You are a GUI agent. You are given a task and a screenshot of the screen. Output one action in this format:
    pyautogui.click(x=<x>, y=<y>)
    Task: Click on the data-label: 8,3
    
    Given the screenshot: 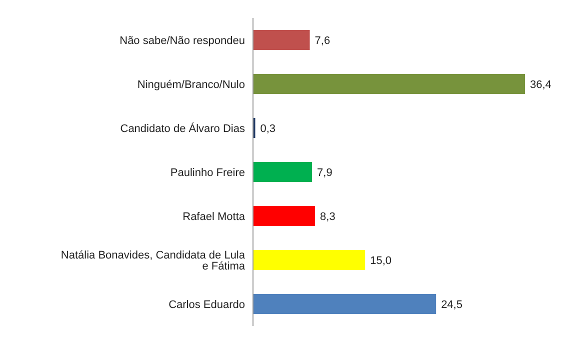 What is the action you would take?
    pyautogui.click(x=328, y=216)
    